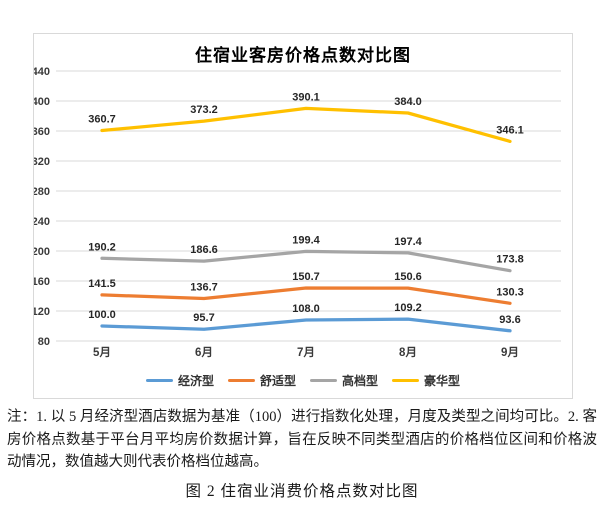 The image size is (604, 514). I want to click on x-category-4: 8月, so click(408, 352).